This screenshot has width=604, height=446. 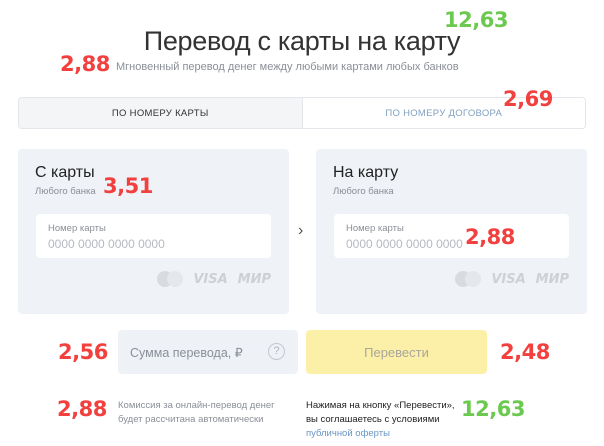 I want to click on score-badge-tab: 2,69, so click(x=528, y=99).